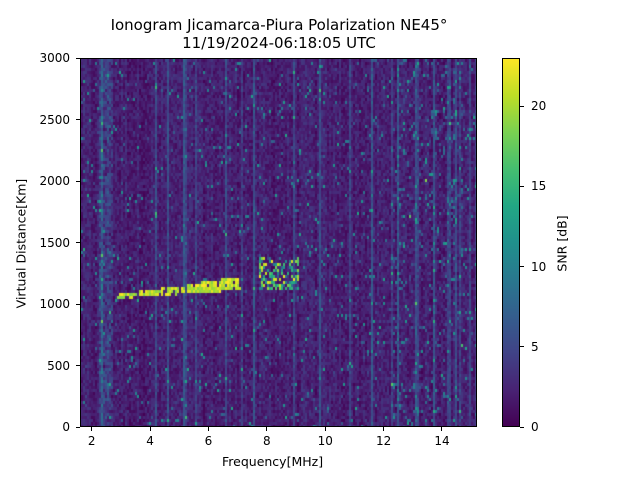  What do you see at coordinates (54, 181) in the screenshot?
I see `y-tick-label: 2000` at bounding box center [54, 181].